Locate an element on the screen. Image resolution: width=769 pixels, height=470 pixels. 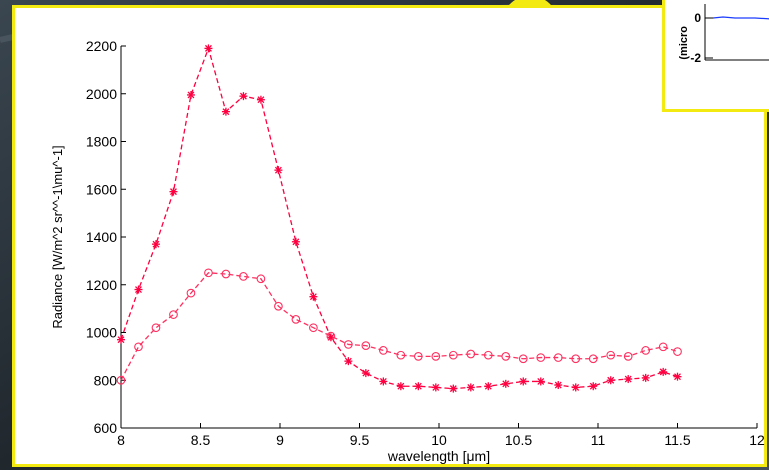
y-tick-label: 1600 is located at coordinates (101, 189).